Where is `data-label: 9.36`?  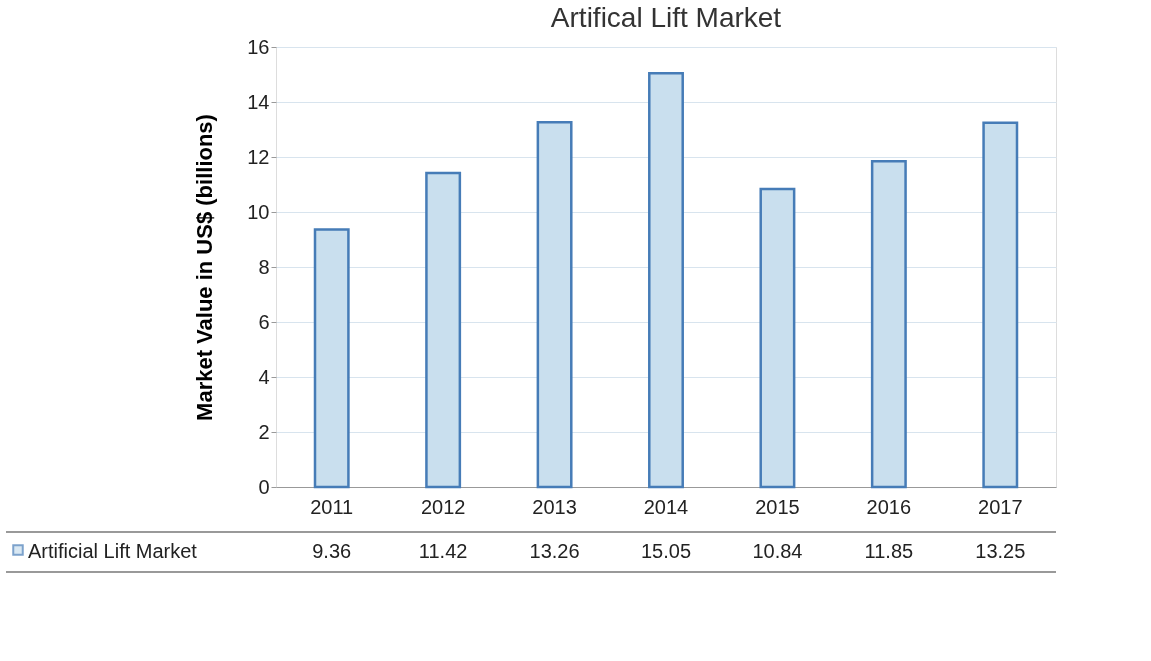
data-label: 9.36 is located at coordinates (332, 551).